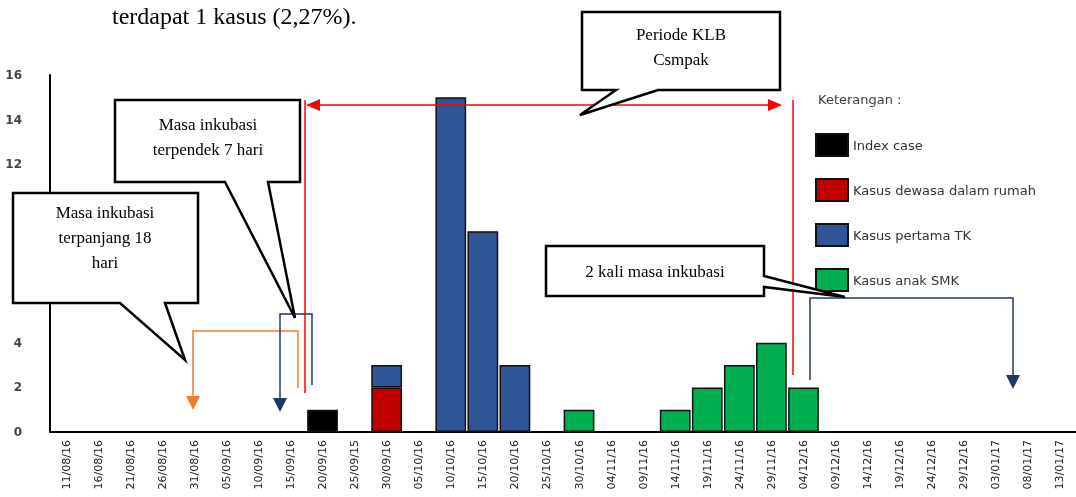 The image size is (1076, 497). What do you see at coordinates (194, 465) in the screenshot?
I see `x-tick-label: 31/08/16` at bounding box center [194, 465].